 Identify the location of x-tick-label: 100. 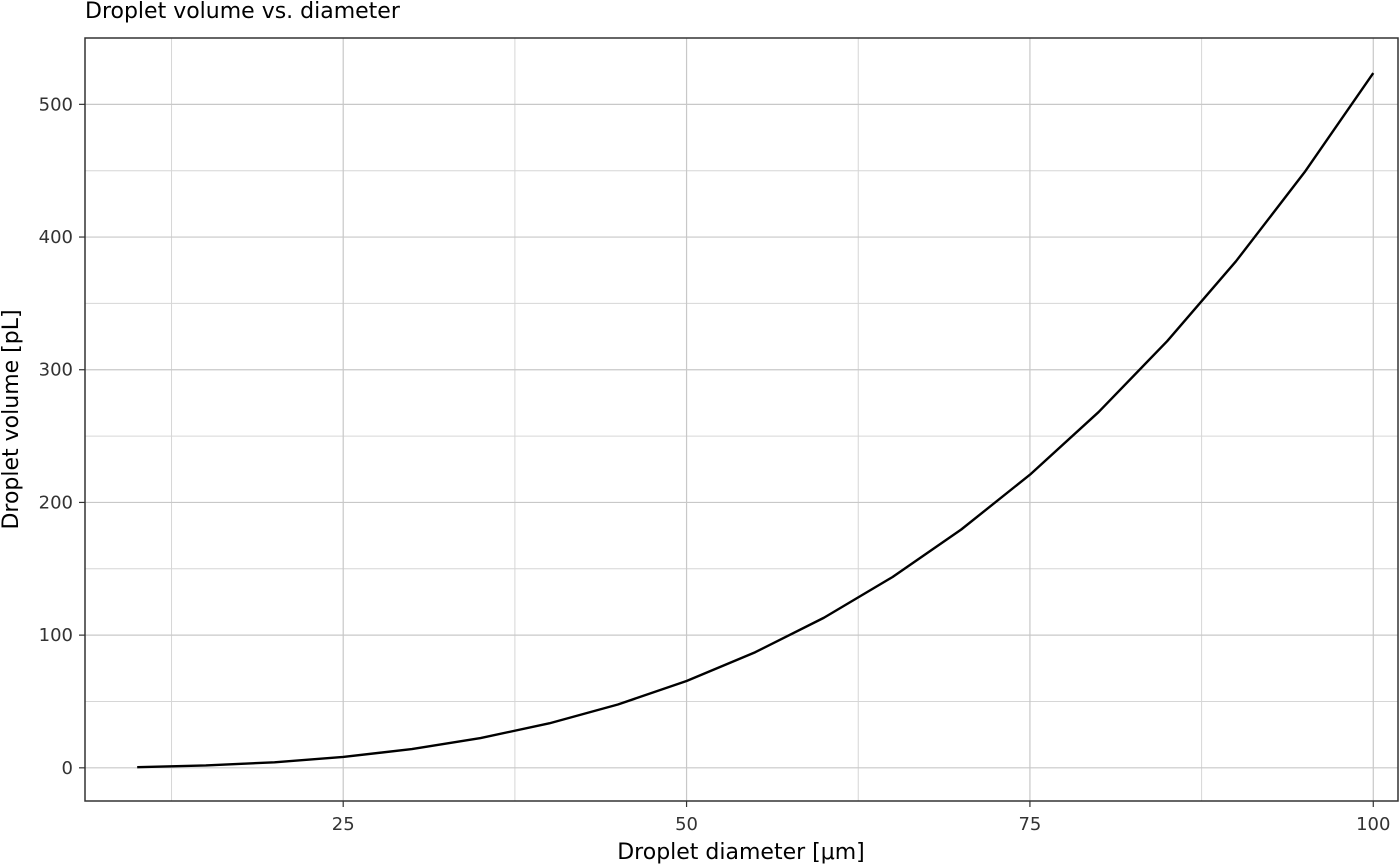
(1373, 824).